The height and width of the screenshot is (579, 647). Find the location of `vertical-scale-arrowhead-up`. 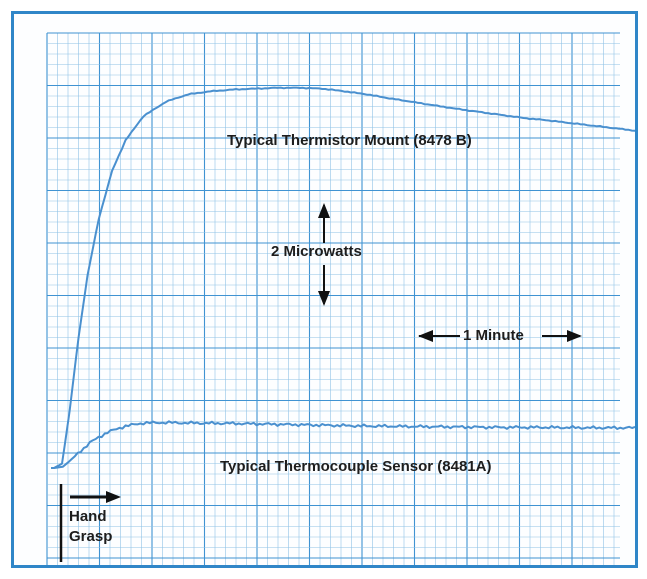

vertical-scale-arrowhead-up is located at coordinates (324, 210).